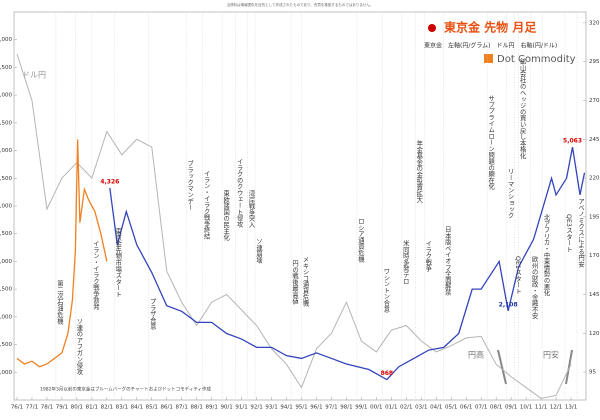 This screenshot has width=600, height=420. I want to click on y2-tick-label: 270, so click(594, 101).